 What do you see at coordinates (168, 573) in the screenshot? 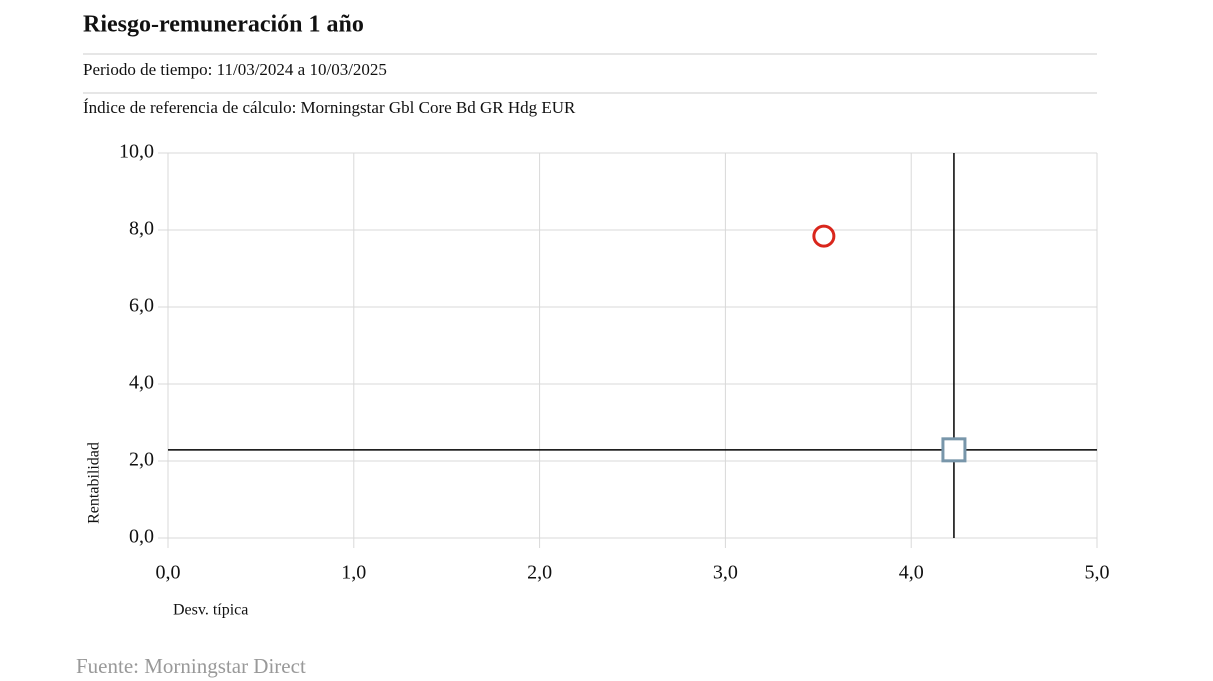
I see `x-tick-label: 0,0` at bounding box center [168, 573].